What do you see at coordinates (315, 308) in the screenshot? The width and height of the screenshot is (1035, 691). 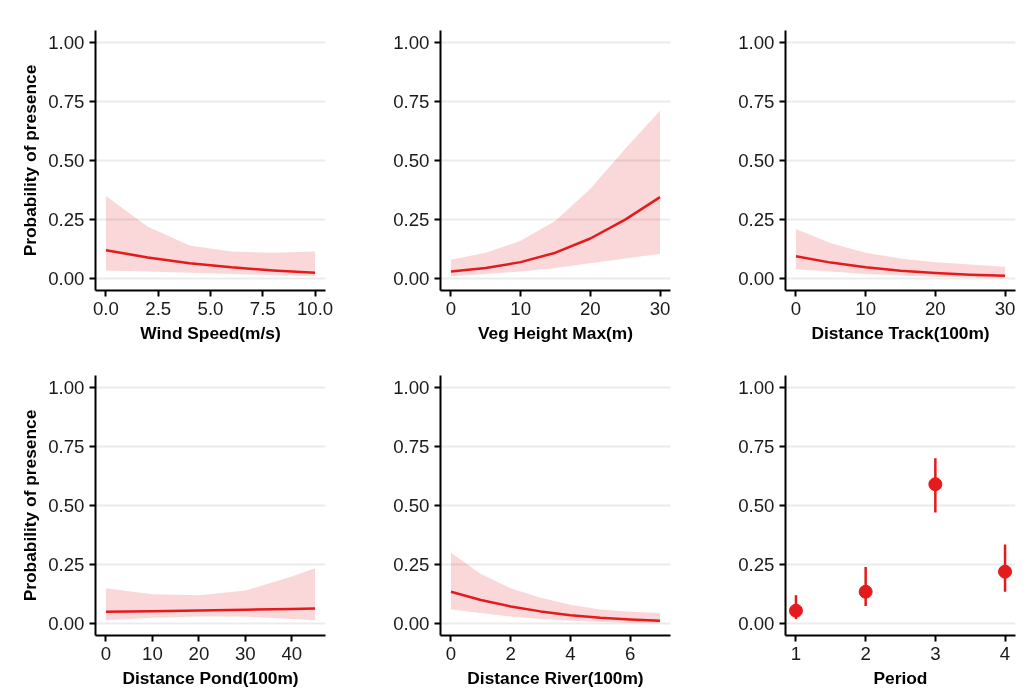 I see `x-tick-label: 10.0` at bounding box center [315, 308].